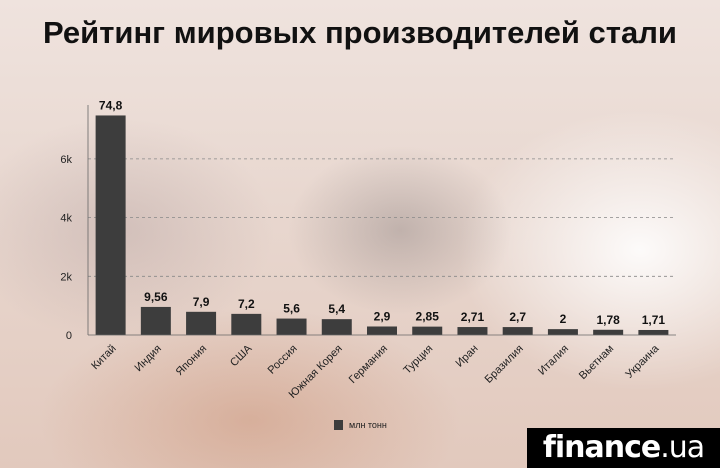  What do you see at coordinates (192, 361) in the screenshot?
I see `x-tick-label: Япония` at bounding box center [192, 361].